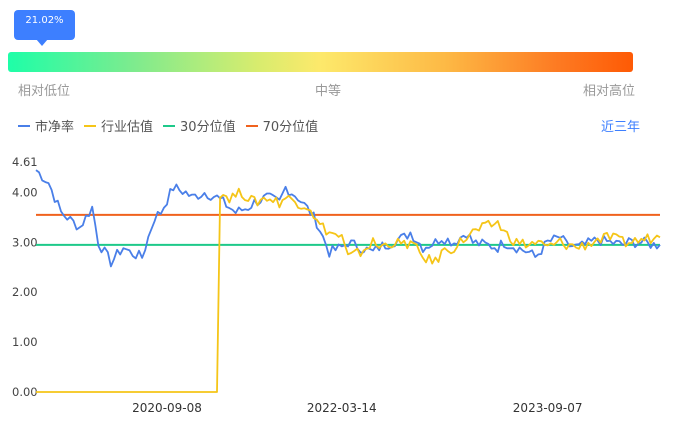 The height and width of the screenshot is (442, 686). Describe the element at coordinates (290, 127) in the screenshot. I see `legend-label-p70: 70分位值` at that location.